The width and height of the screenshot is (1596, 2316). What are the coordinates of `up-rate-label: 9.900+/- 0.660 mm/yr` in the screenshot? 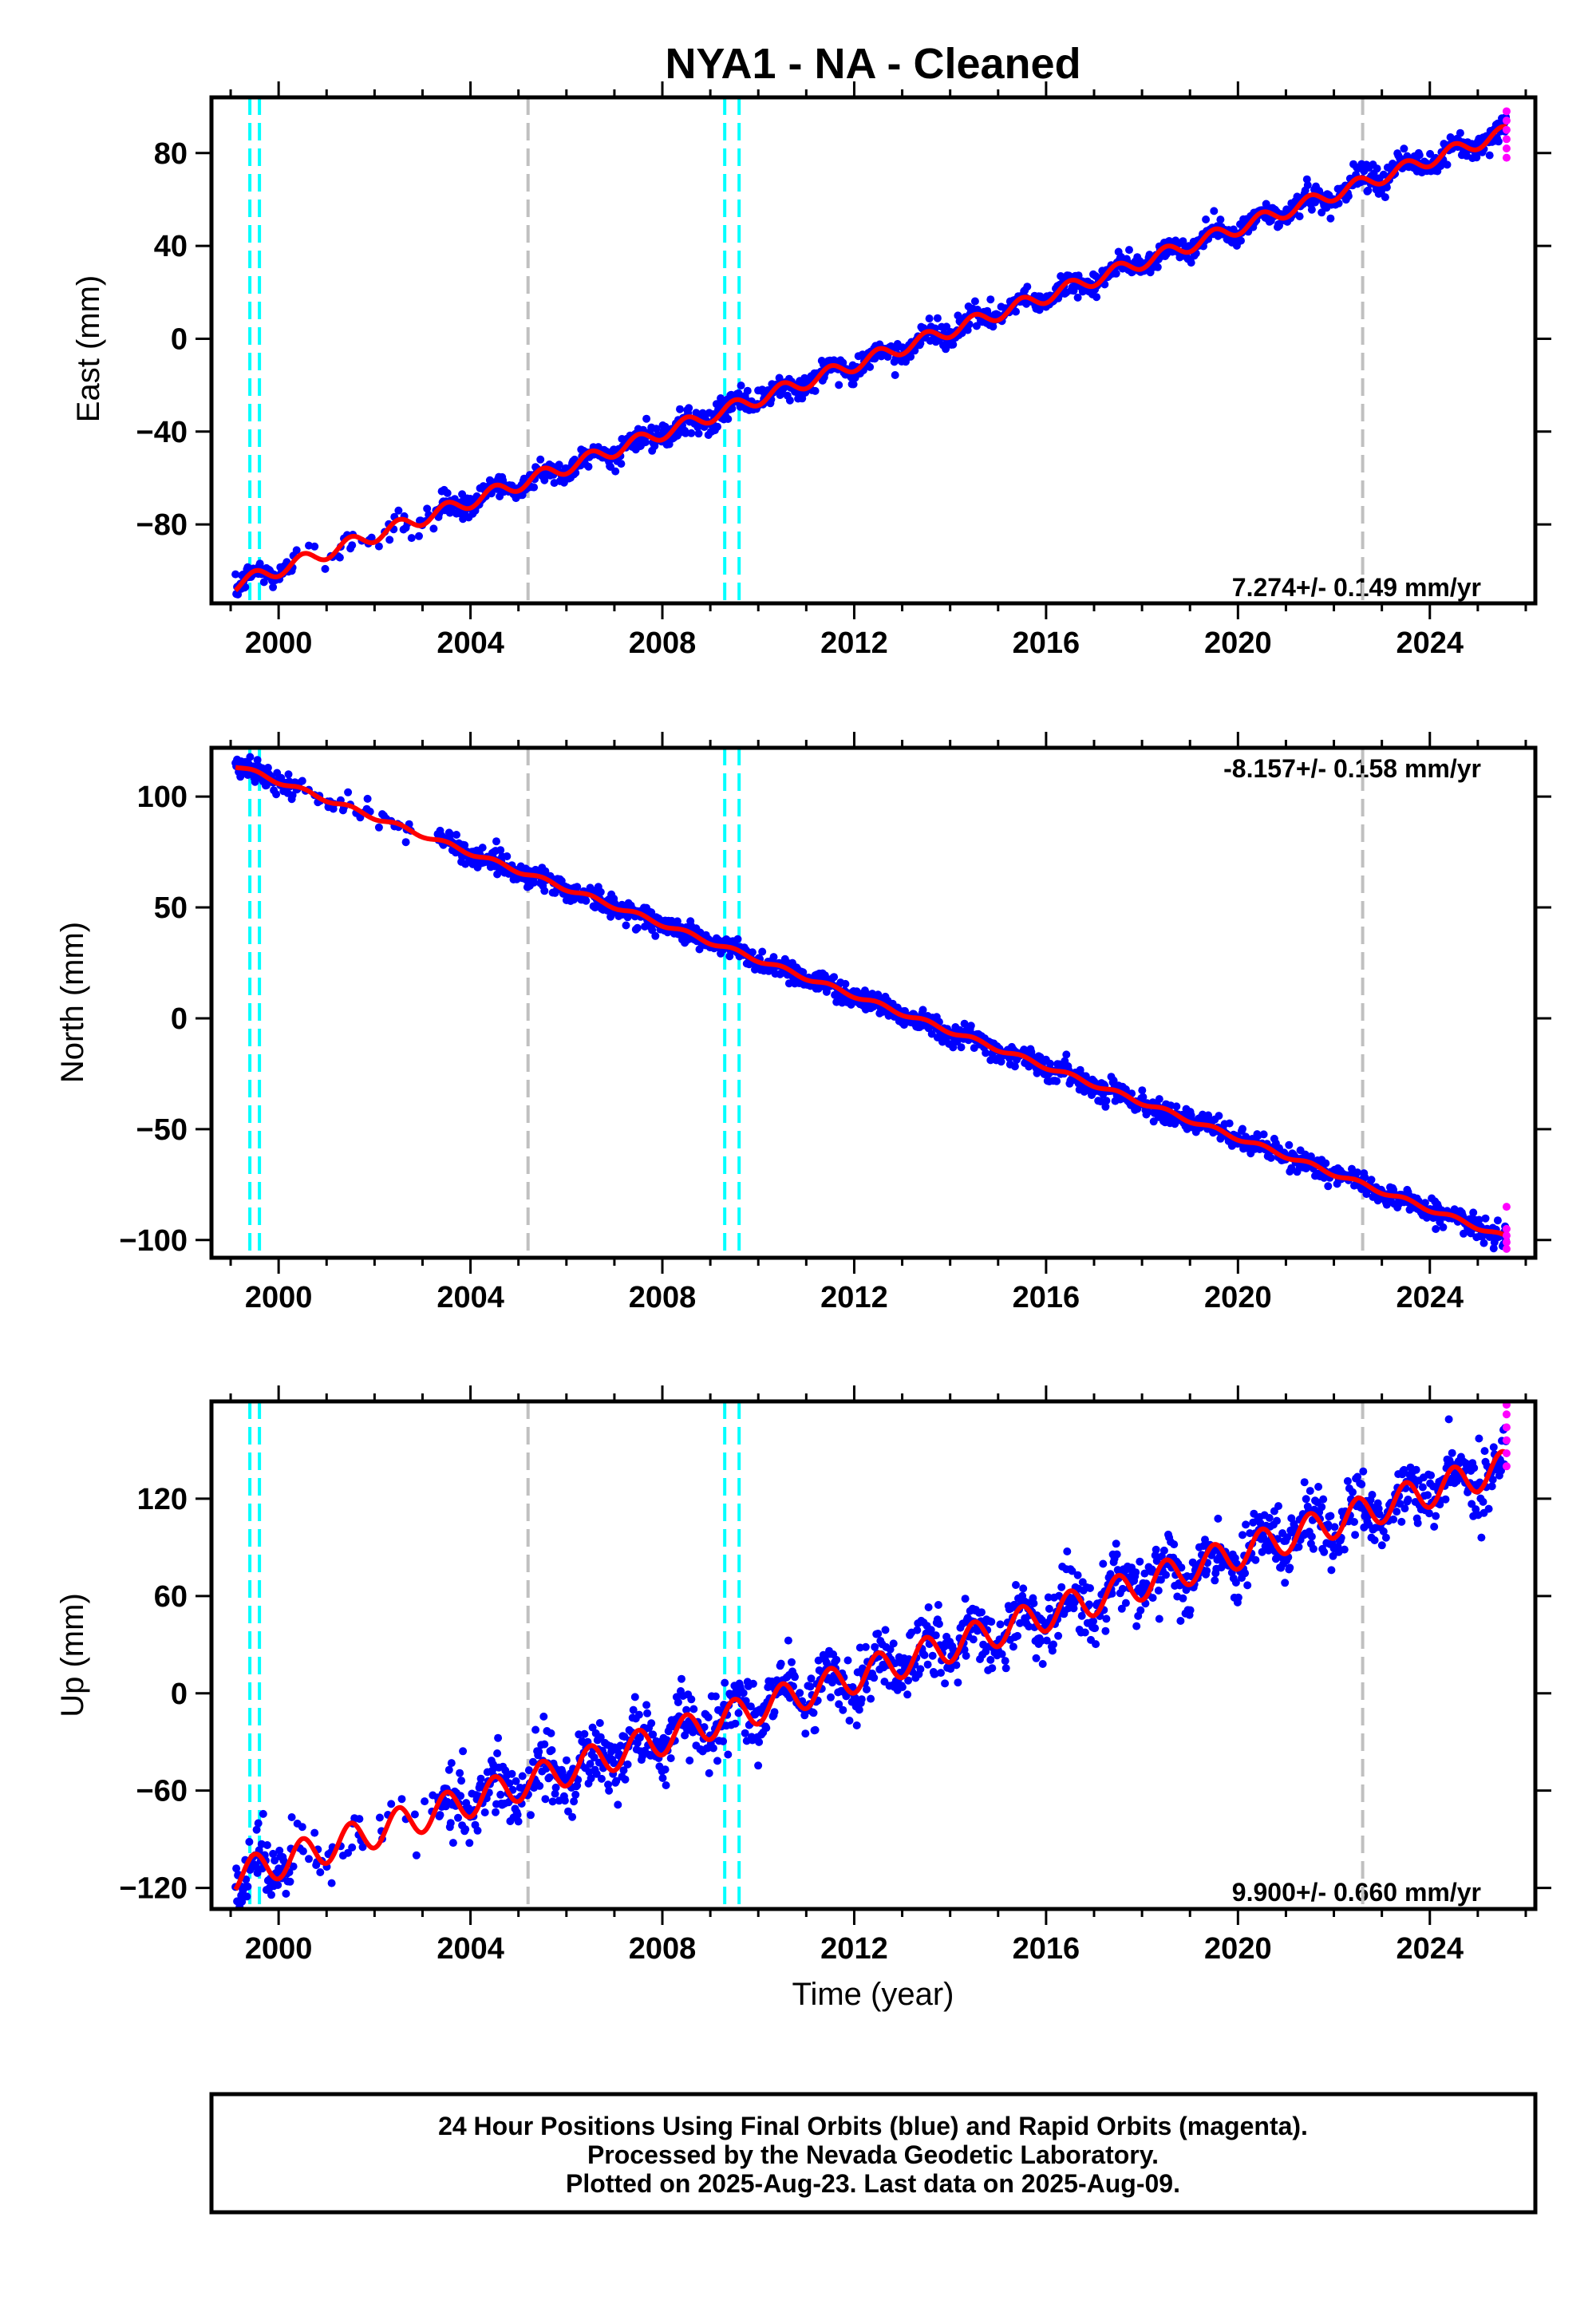 It's located at (1356, 1893).